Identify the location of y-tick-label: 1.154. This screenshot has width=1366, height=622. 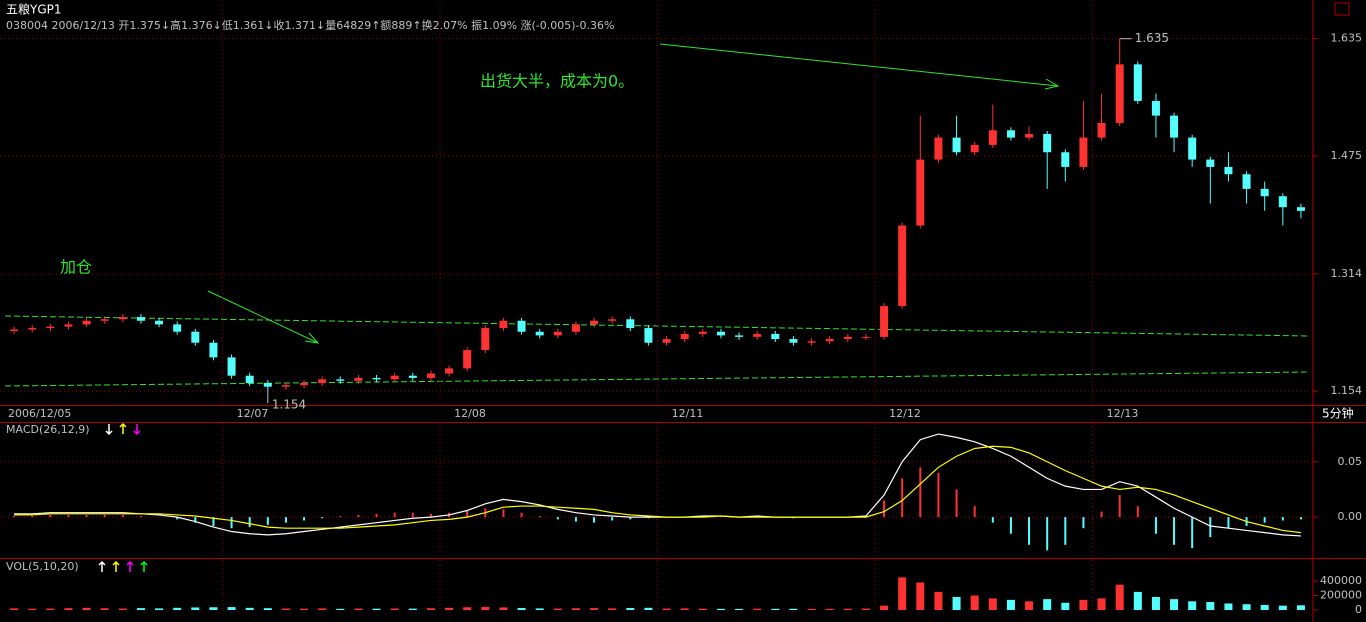
(1347, 390).